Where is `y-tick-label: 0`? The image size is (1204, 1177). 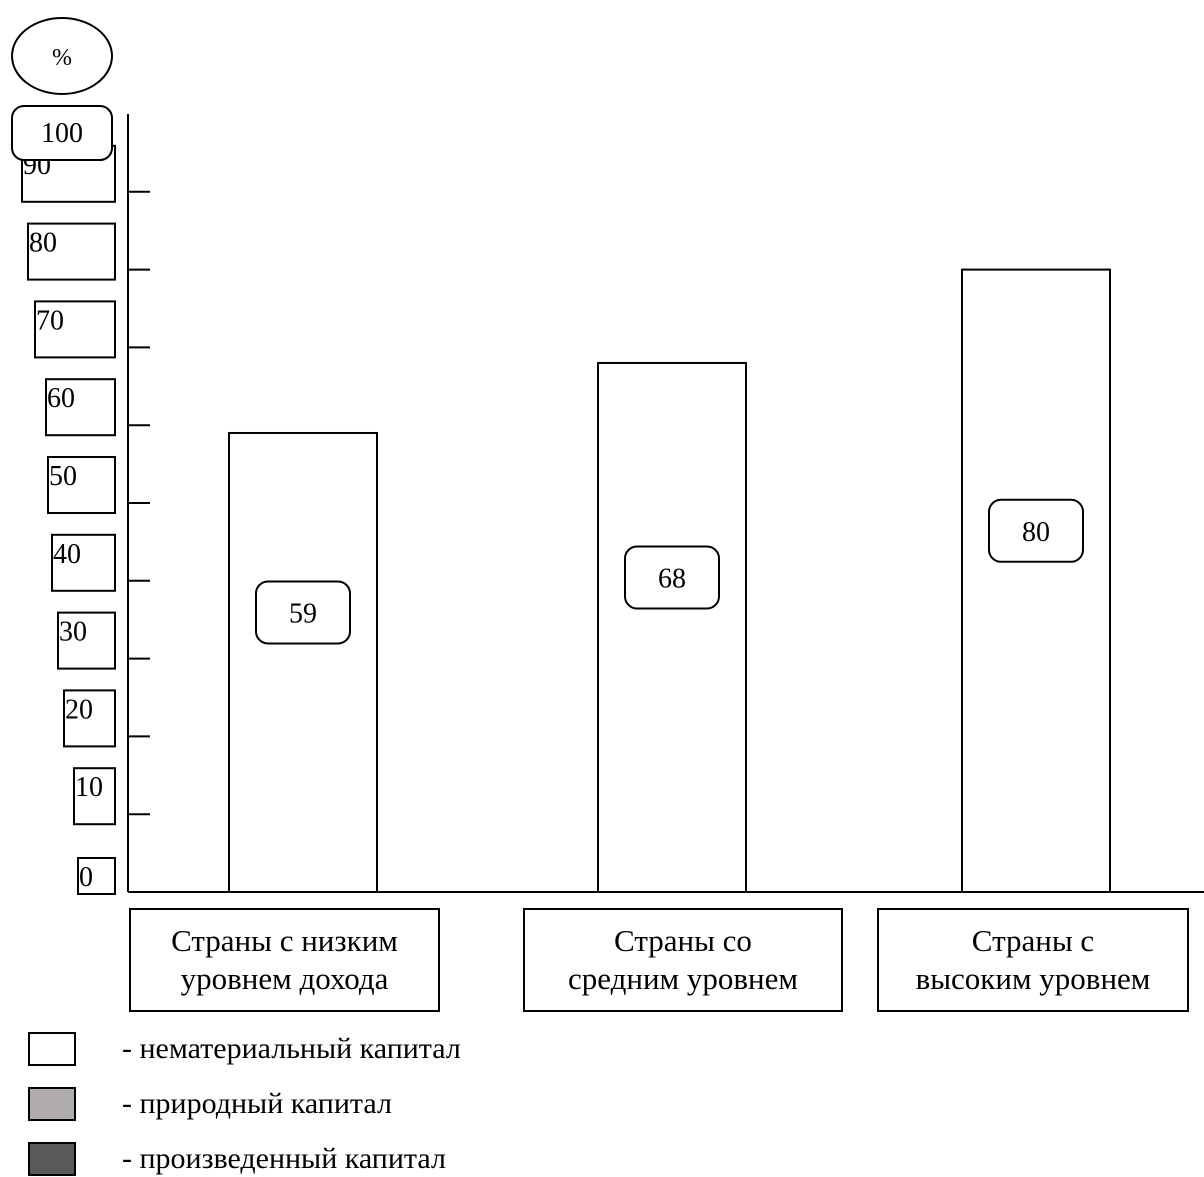
y-tick-label: 0 is located at coordinates (86, 877).